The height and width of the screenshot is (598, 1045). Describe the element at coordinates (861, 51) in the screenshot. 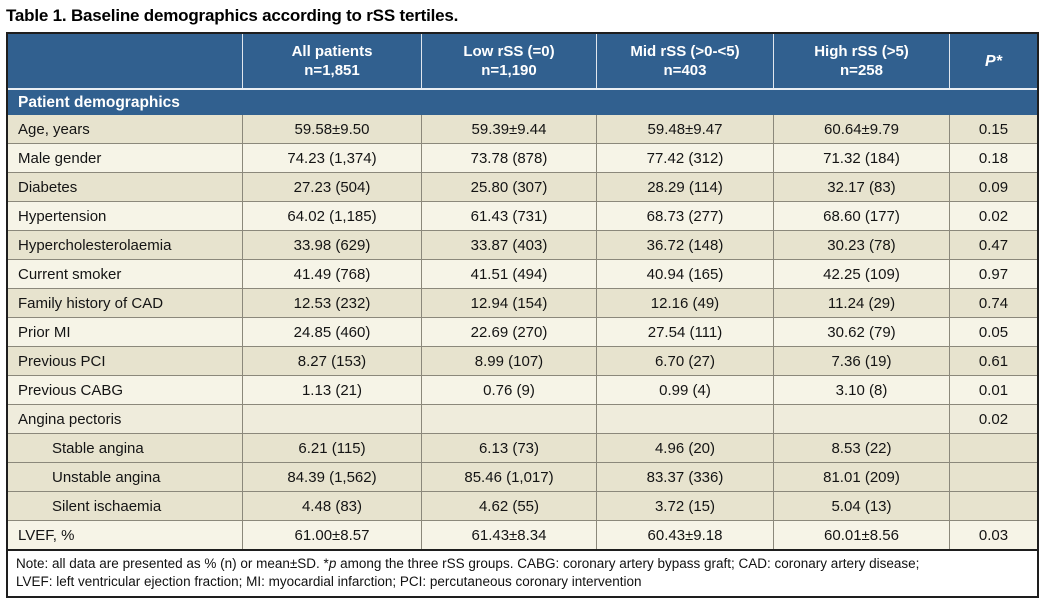

I see `column-label: High rSS (>5)` at that location.